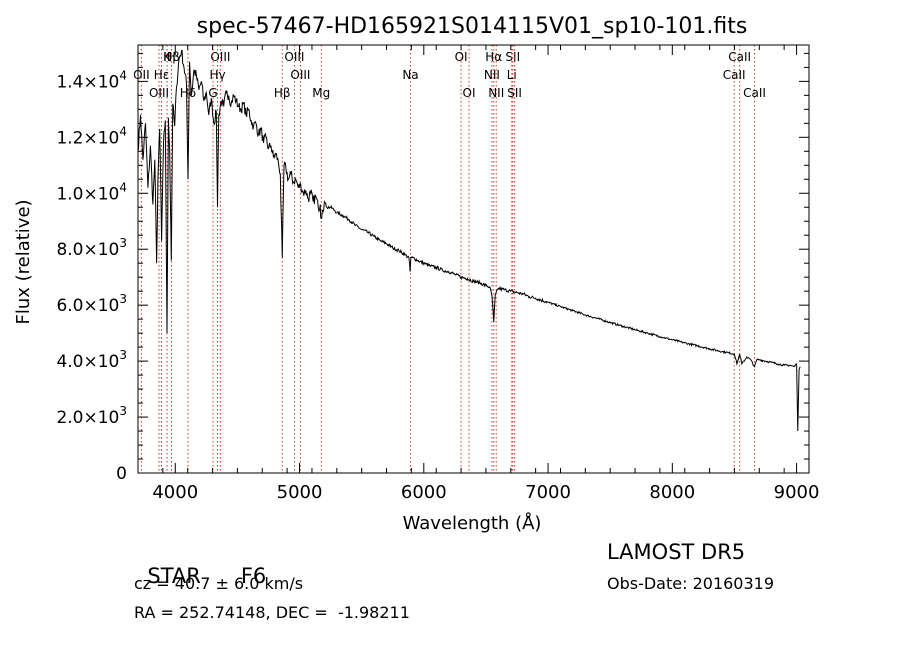  What do you see at coordinates (141, 75) in the screenshot?
I see `marker-label-3: OII` at bounding box center [141, 75].